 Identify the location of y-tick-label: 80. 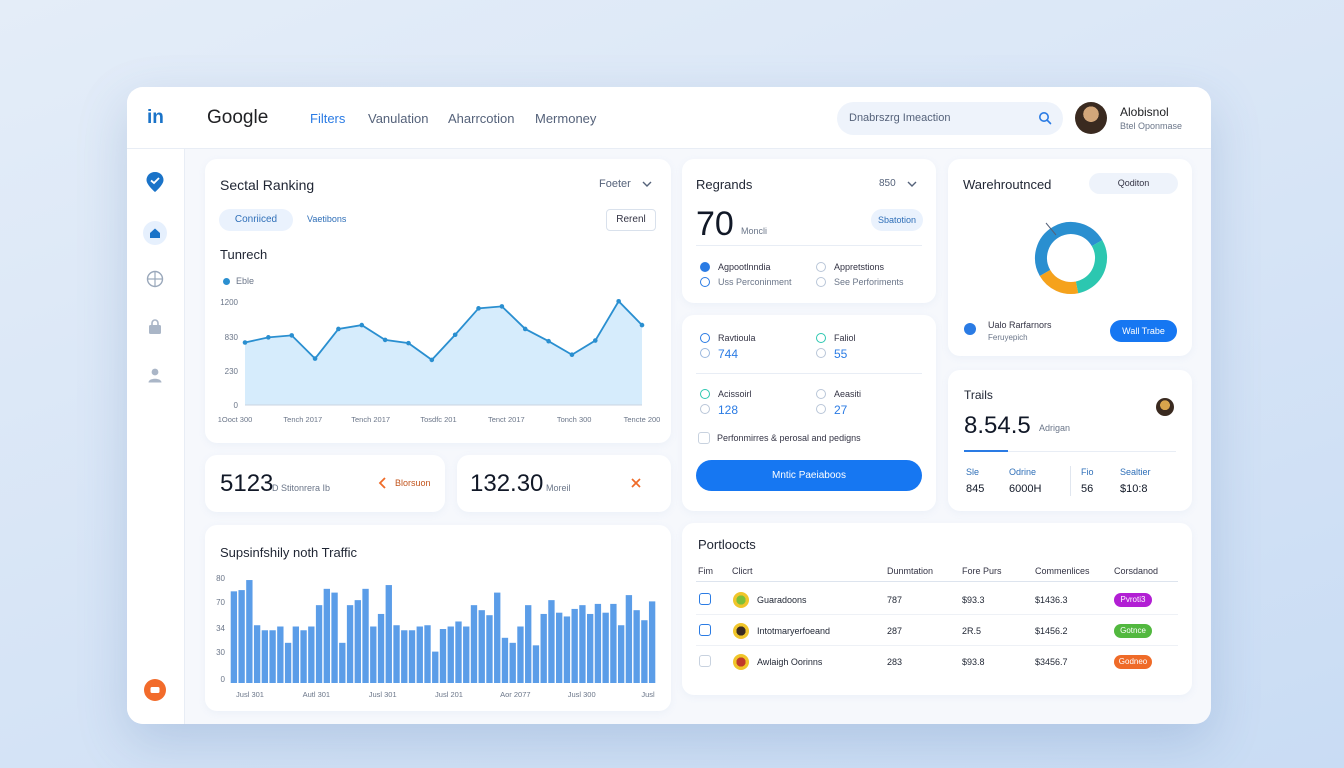
(220, 578).